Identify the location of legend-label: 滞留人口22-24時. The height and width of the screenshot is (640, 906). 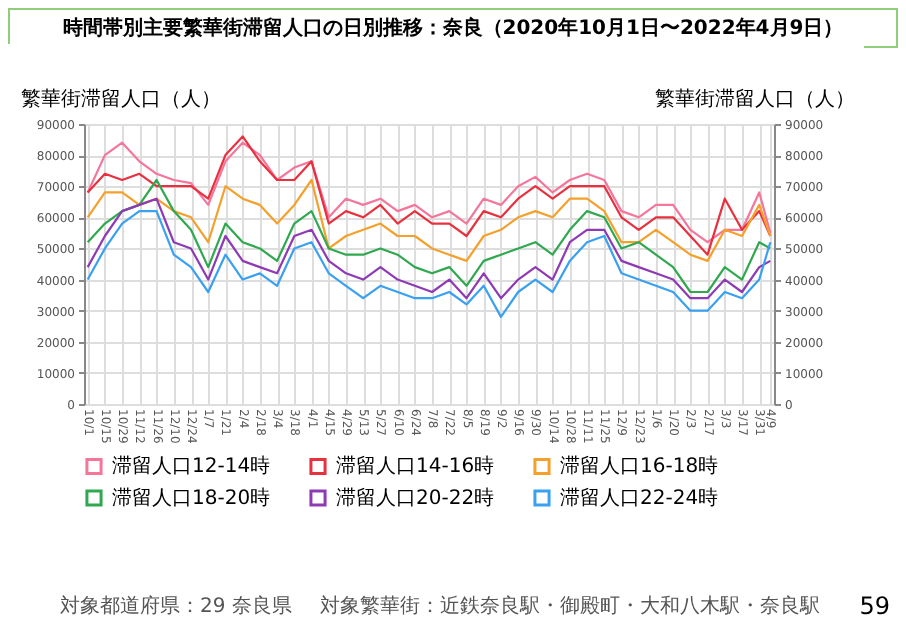
(639, 498).